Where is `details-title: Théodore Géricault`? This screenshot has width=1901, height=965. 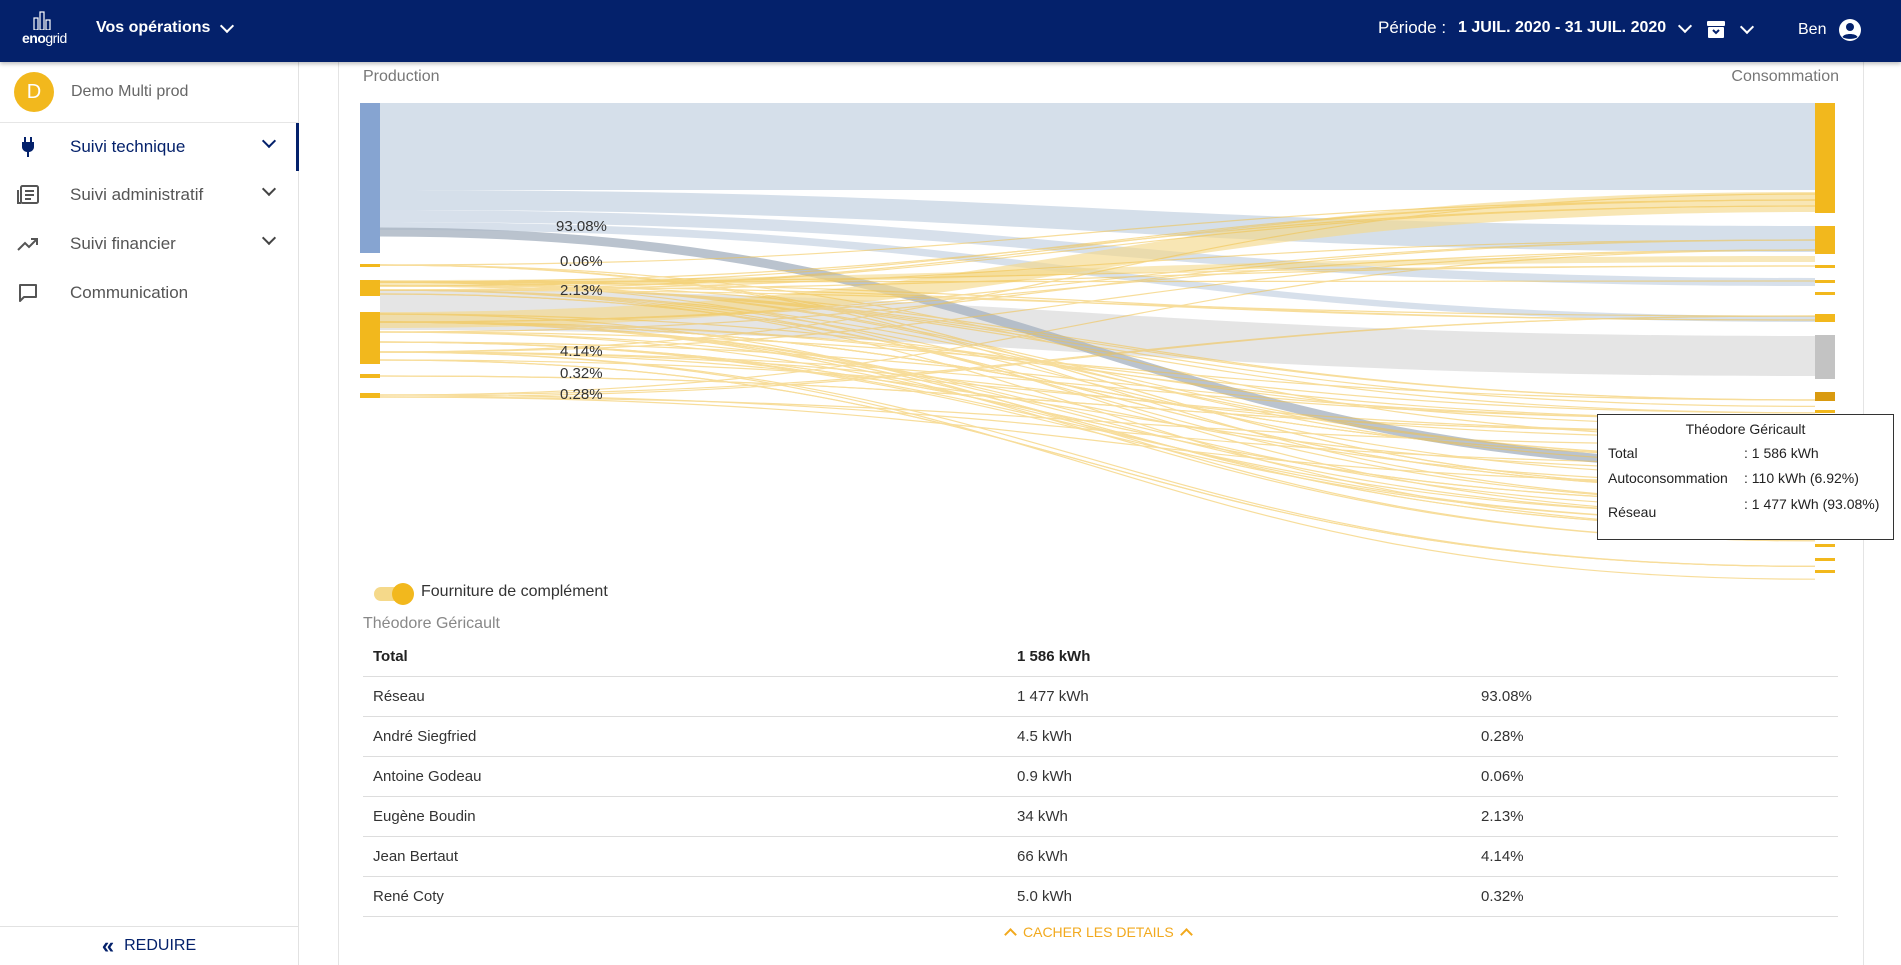 details-title: Théodore Géricault is located at coordinates (431, 623).